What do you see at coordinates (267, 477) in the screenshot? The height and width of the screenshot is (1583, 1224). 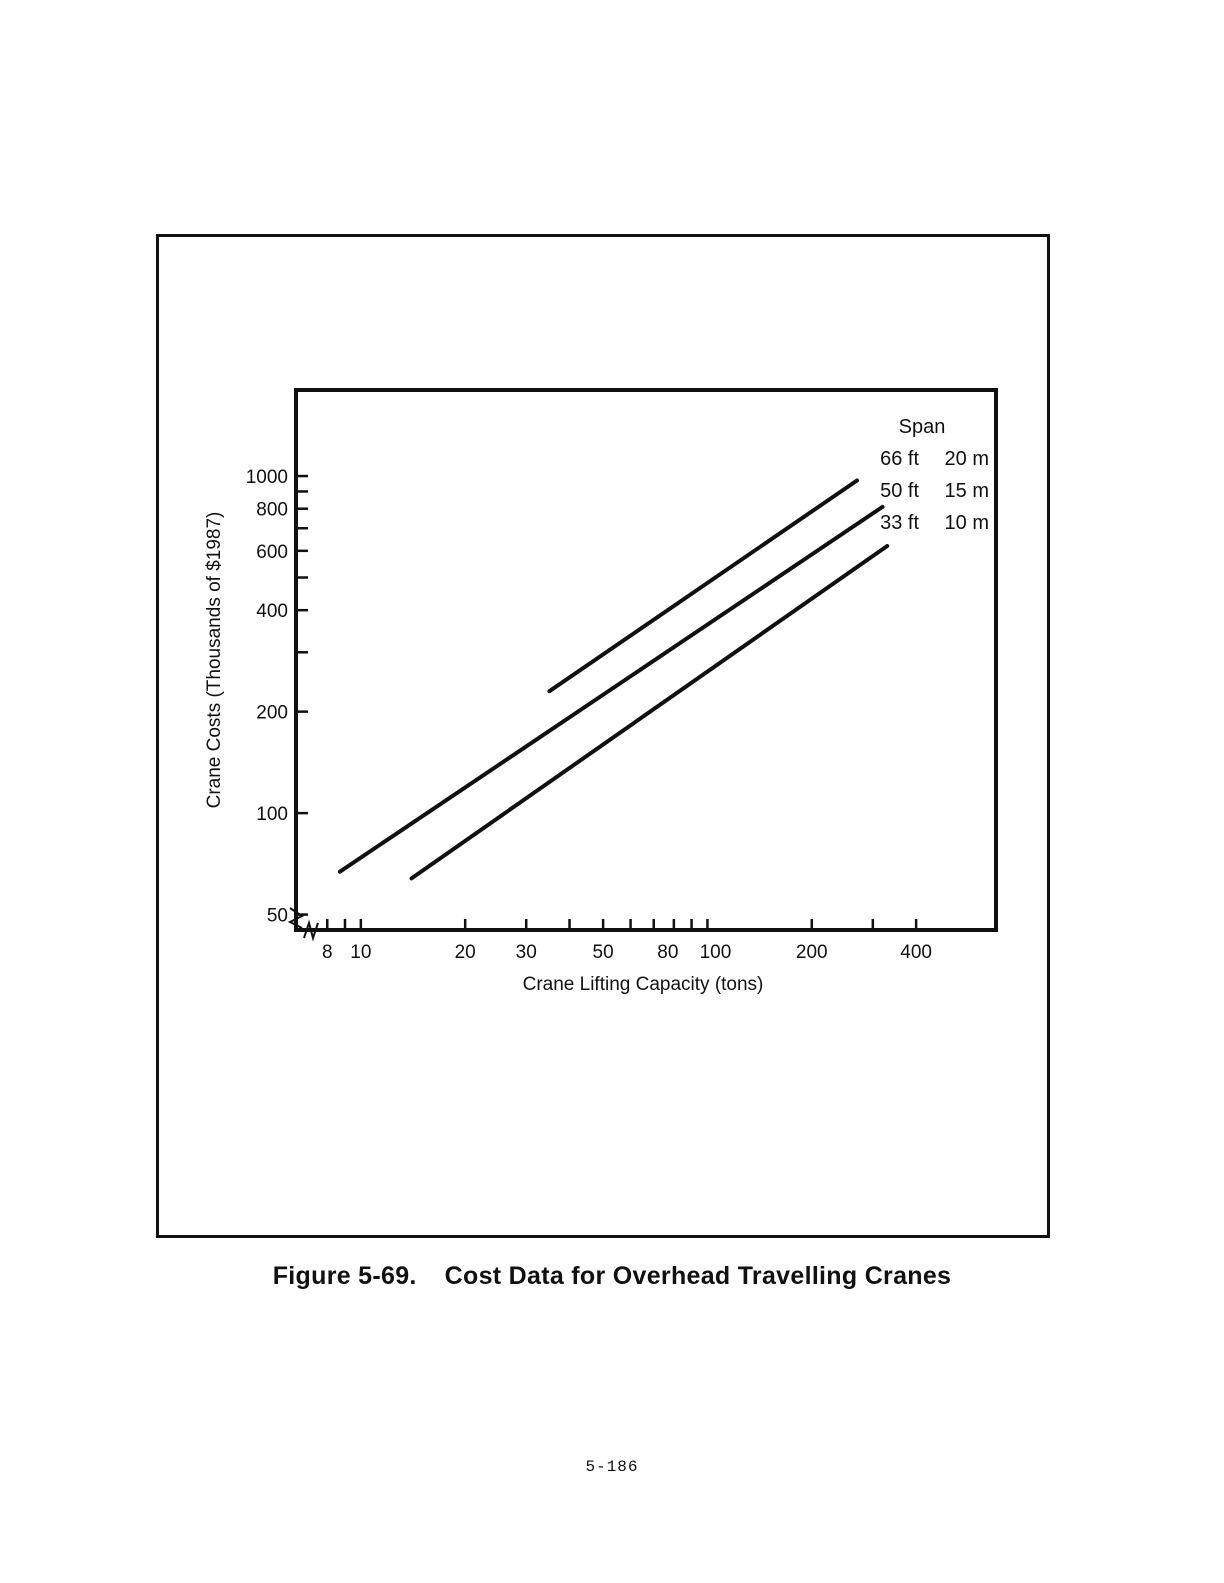 I see `y-tick-label: 1000` at bounding box center [267, 477].